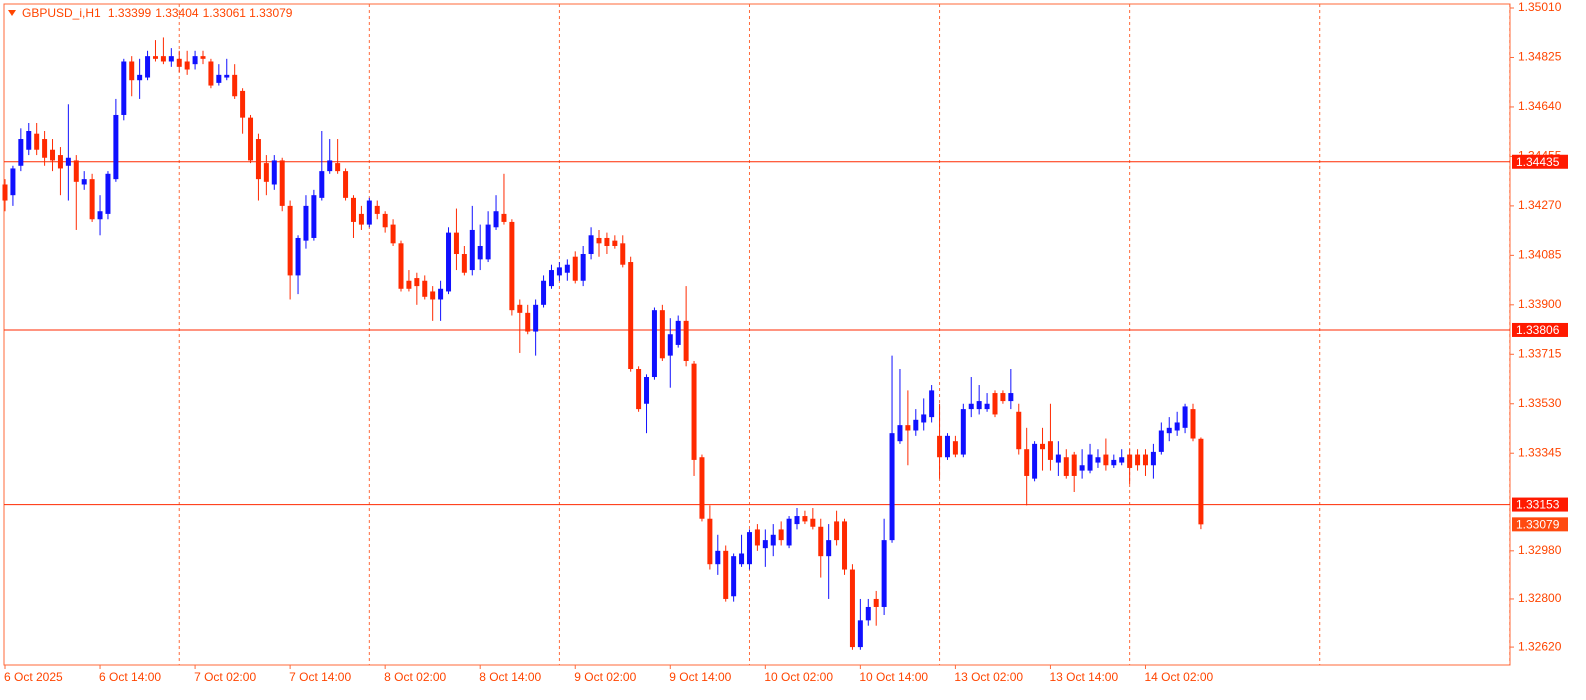 The width and height of the screenshot is (1586, 700). I want to click on y-tick-label: 1.32980, so click(1540, 550).